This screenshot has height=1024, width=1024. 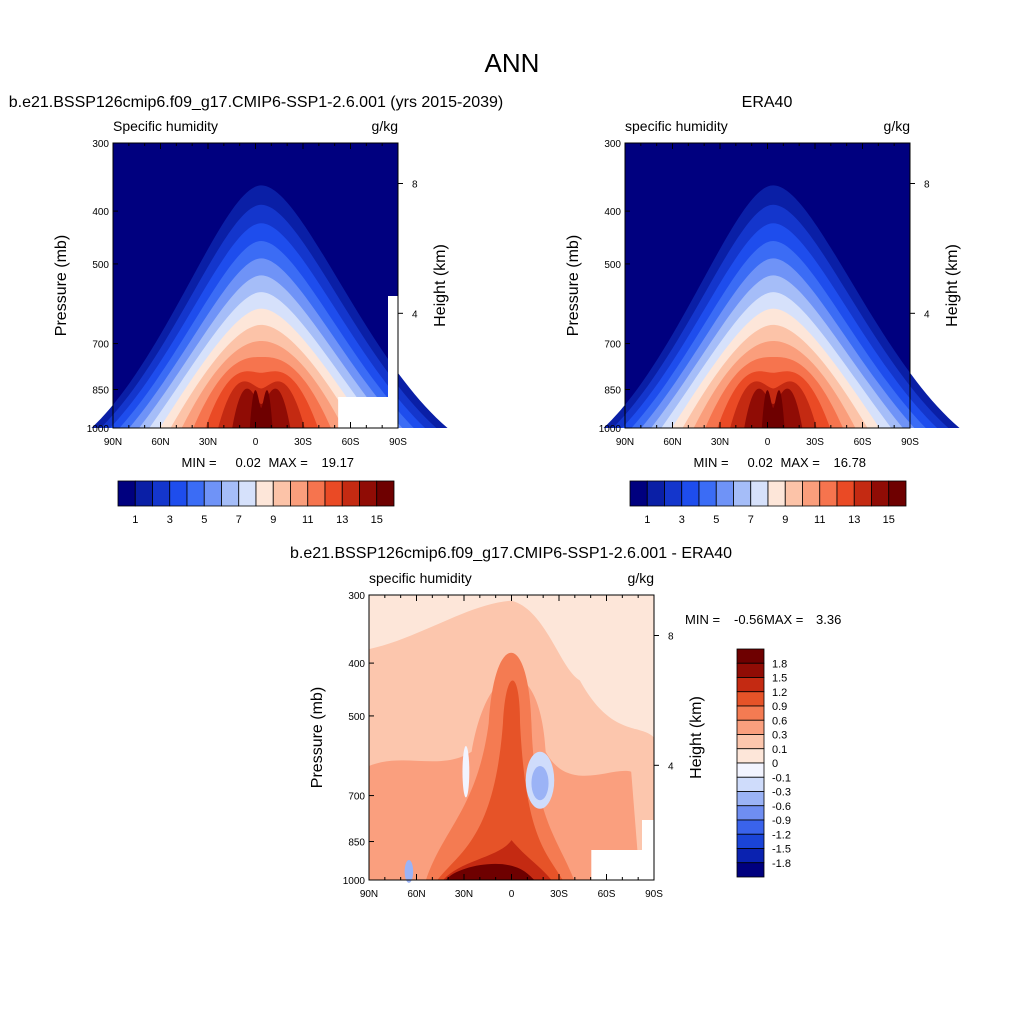 I want to click on colorbar-label: 1, so click(x=647, y=520).